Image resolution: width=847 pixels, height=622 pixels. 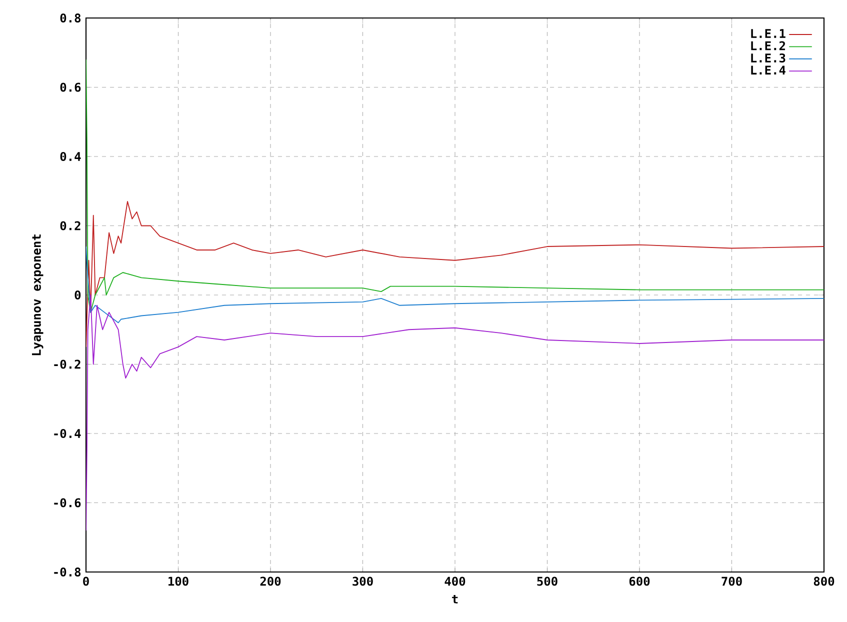 What do you see at coordinates (639, 581) in the screenshot?
I see `x-tick-label: 600` at bounding box center [639, 581].